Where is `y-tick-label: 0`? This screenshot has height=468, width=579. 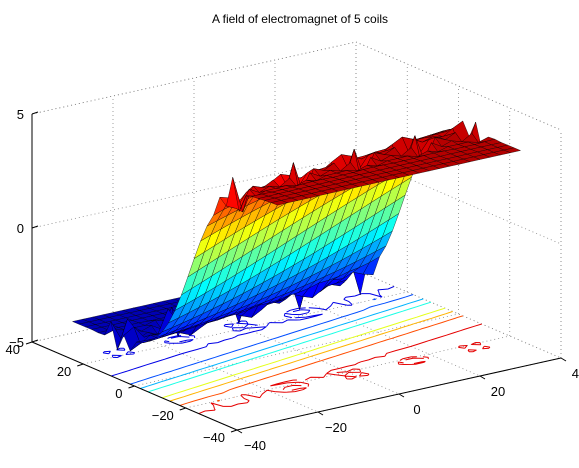
y-tick-label: 0 is located at coordinates (416, 409).